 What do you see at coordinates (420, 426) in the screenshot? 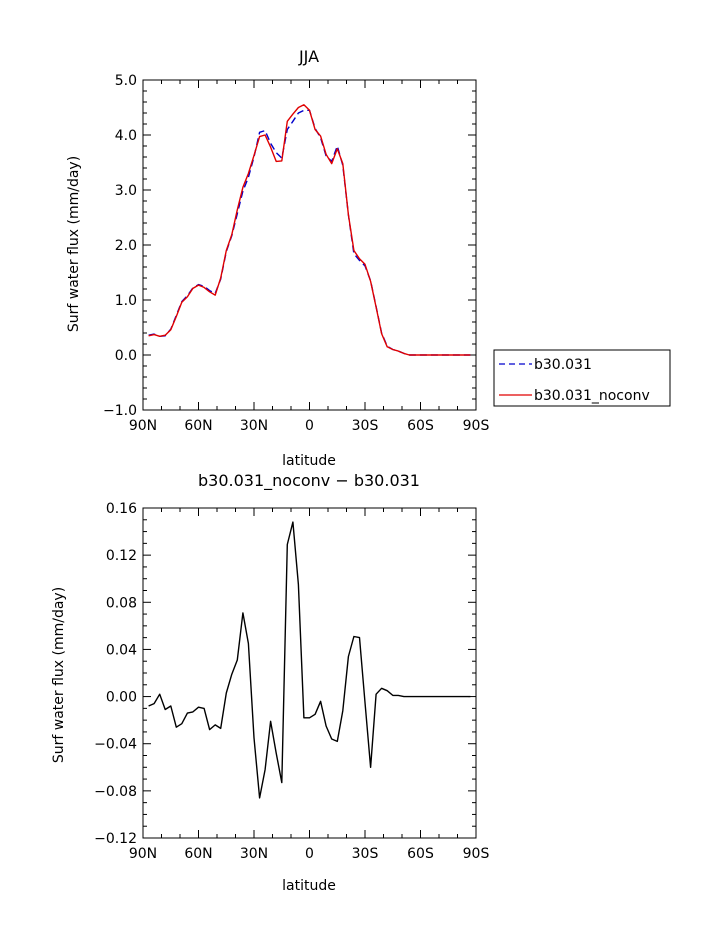
I see `top-x-tick-label: 60S` at bounding box center [420, 426].